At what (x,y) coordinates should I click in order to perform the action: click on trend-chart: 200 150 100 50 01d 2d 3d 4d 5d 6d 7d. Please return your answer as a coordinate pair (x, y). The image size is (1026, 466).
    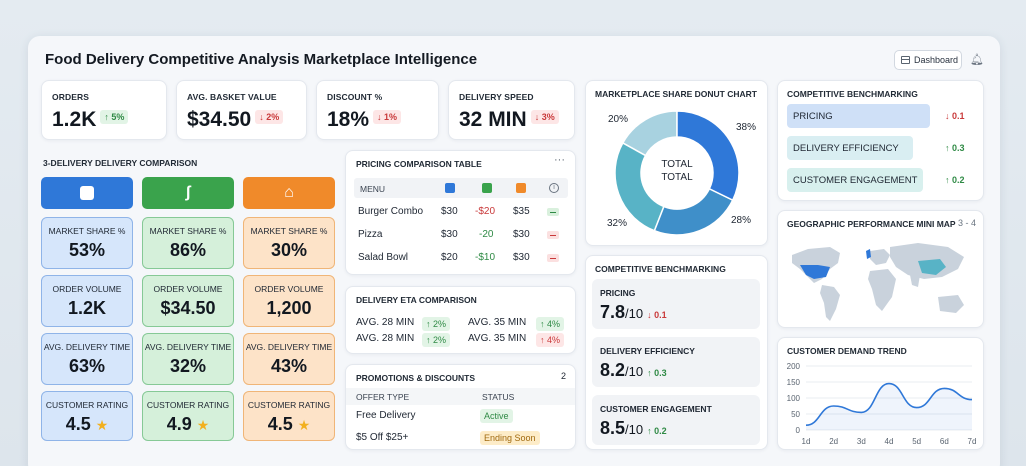
    Looking at the image, I should click on (882, 404).